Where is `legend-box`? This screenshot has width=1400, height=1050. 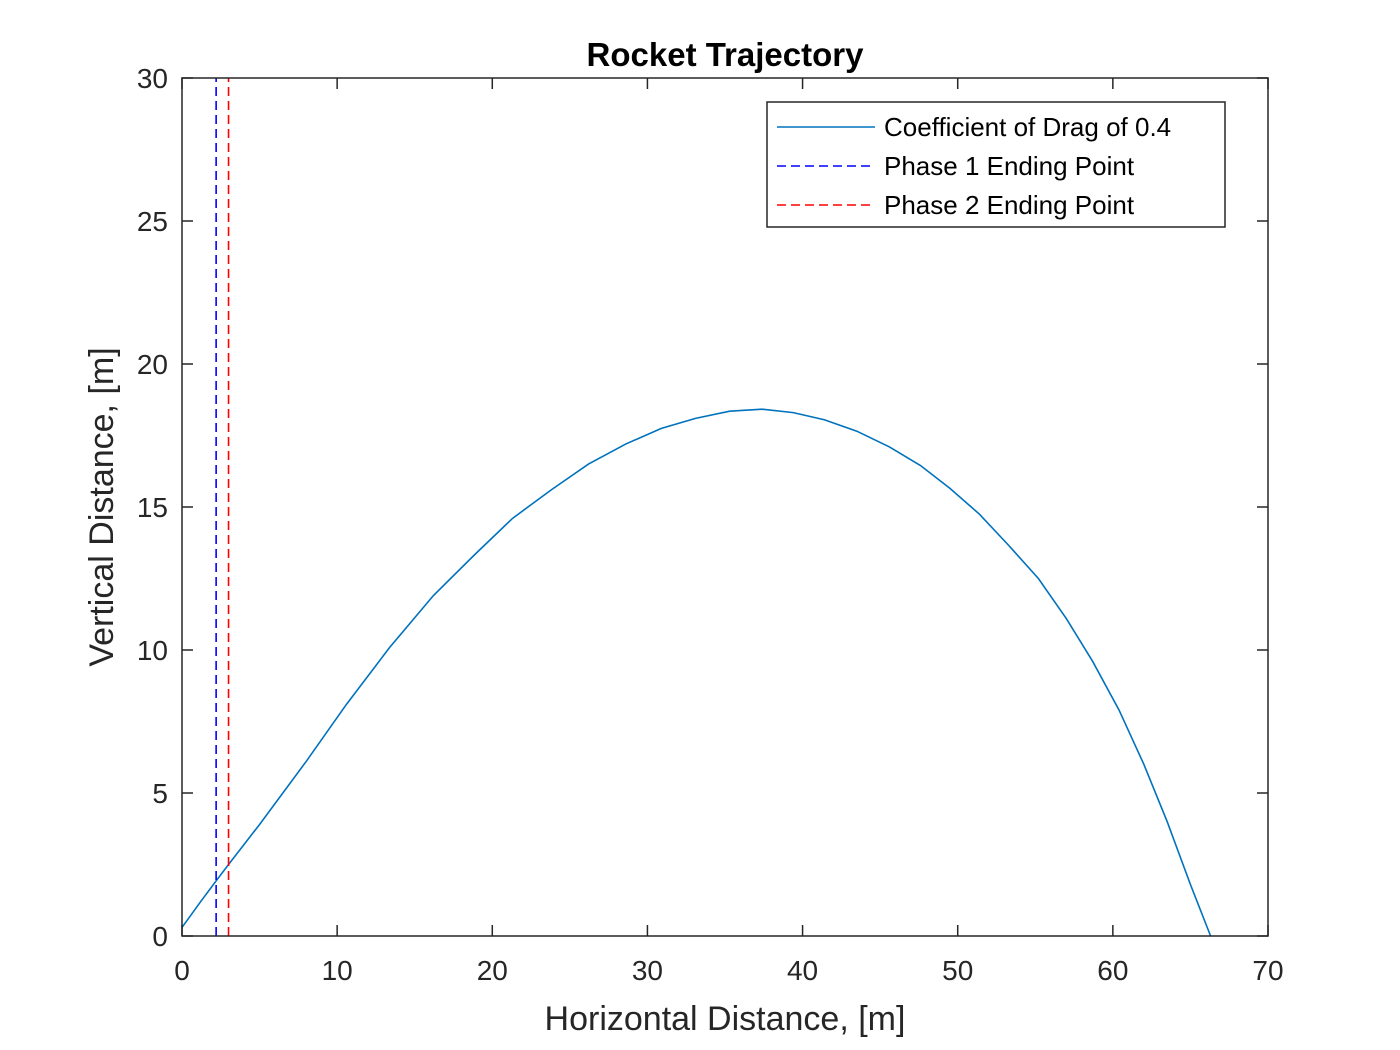 legend-box is located at coordinates (996, 164).